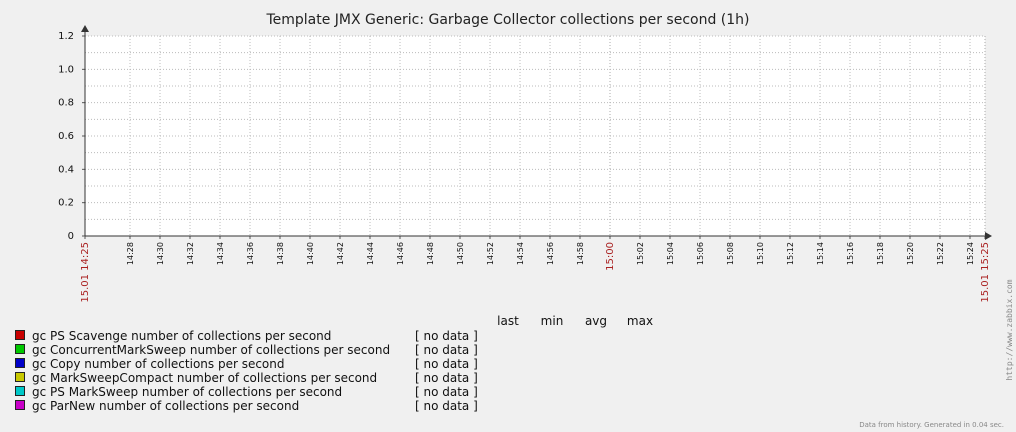 This screenshot has width=1016, height=432. Describe the element at coordinates (988, 236) in the screenshot. I see `x-axis-arrow` at that location.